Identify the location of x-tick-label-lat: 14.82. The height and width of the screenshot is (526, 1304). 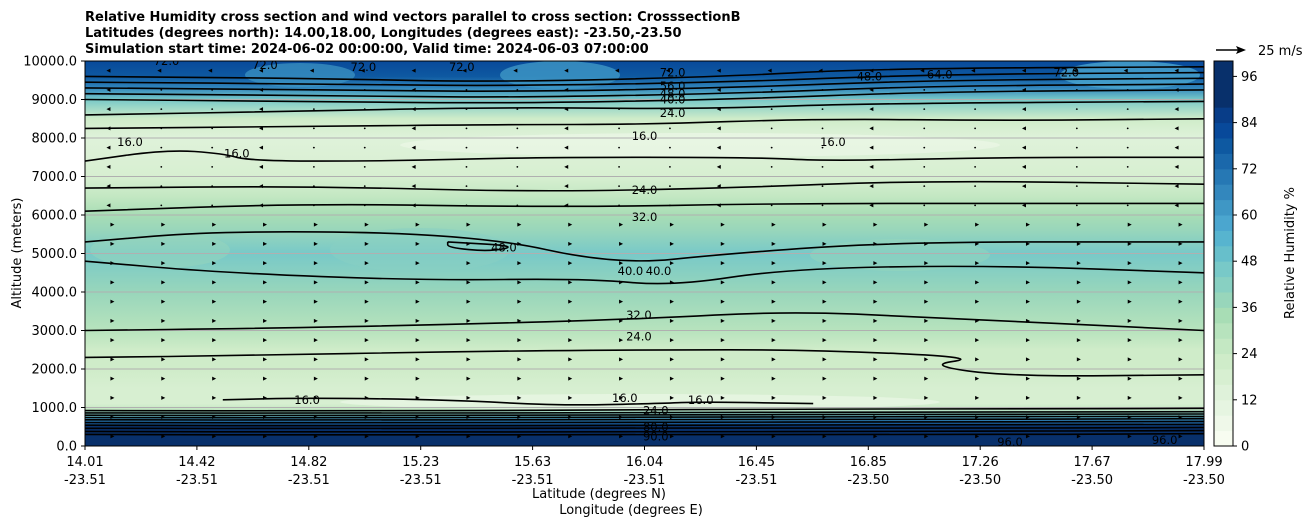
(308, 462).